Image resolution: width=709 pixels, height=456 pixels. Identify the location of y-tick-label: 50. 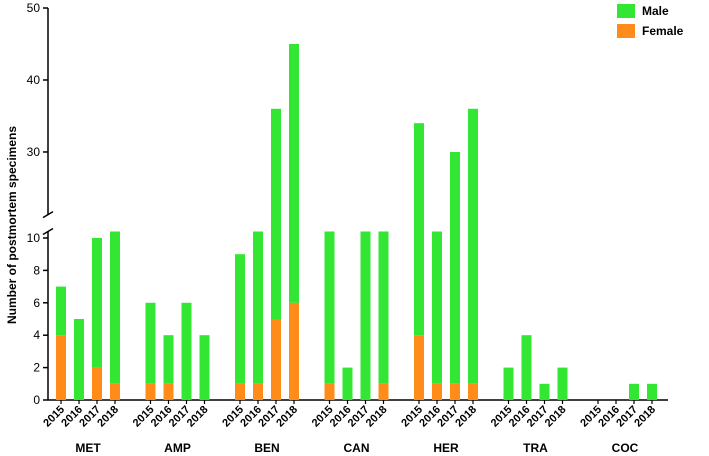
(34, 8).